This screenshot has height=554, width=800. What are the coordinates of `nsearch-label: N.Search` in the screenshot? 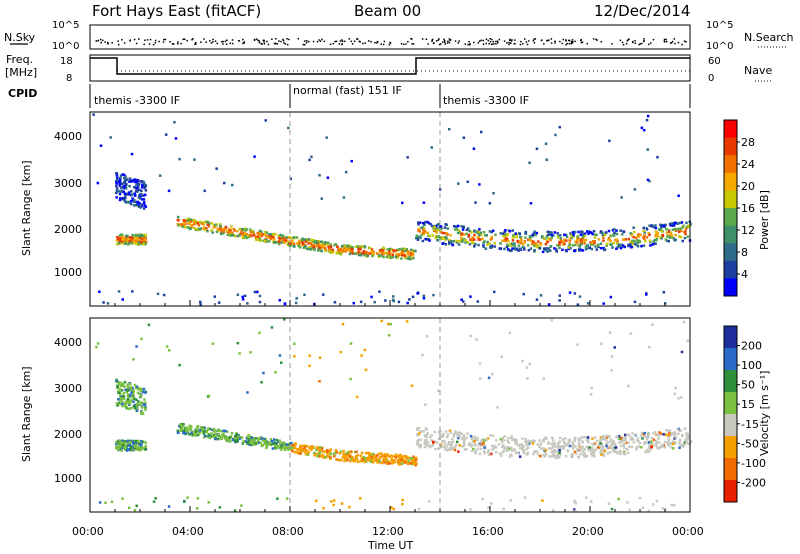 It's located at (769, 37).